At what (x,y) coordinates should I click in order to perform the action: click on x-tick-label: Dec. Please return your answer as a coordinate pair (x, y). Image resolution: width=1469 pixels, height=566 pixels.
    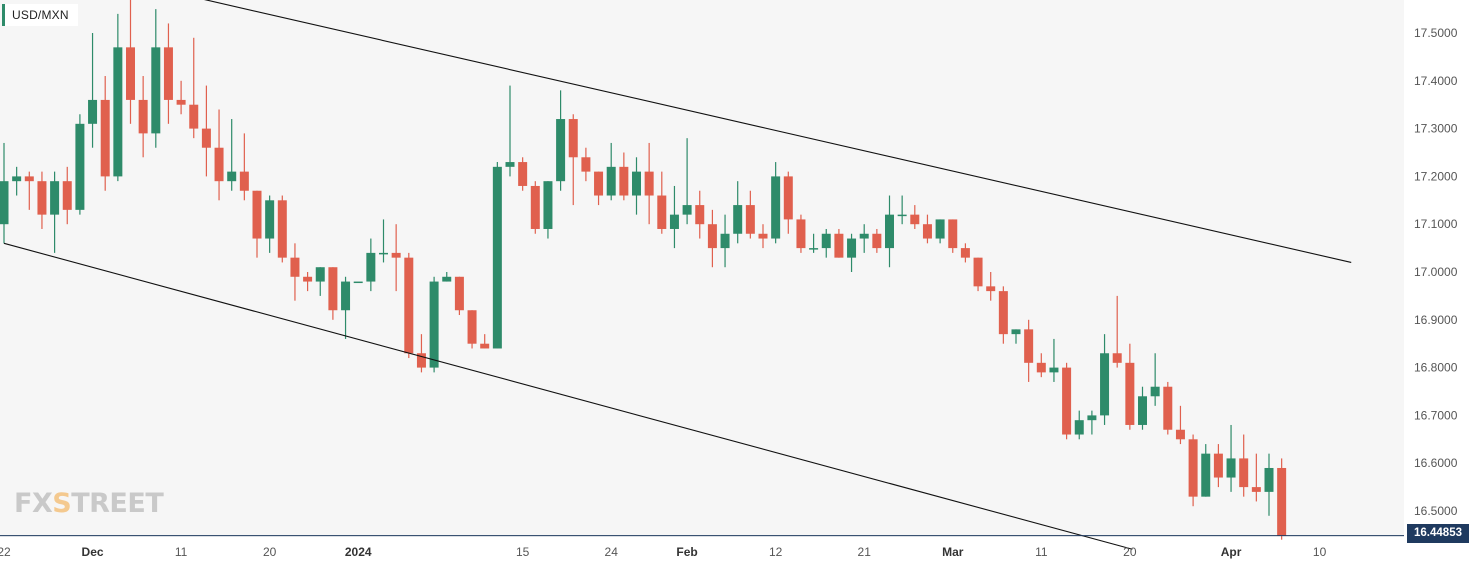
    Looking at the image, I should click on (93, 552).